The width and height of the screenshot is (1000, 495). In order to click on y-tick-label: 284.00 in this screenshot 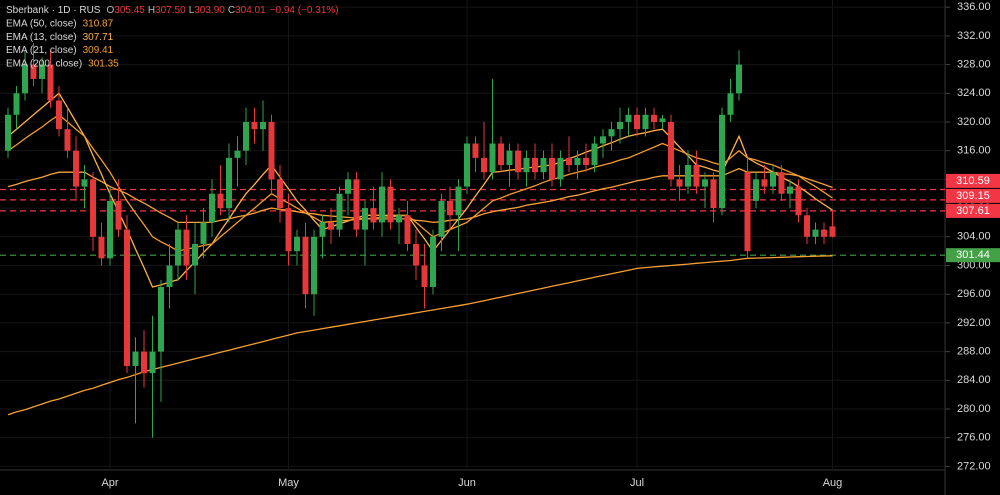, I will do `click(974, 380)`.